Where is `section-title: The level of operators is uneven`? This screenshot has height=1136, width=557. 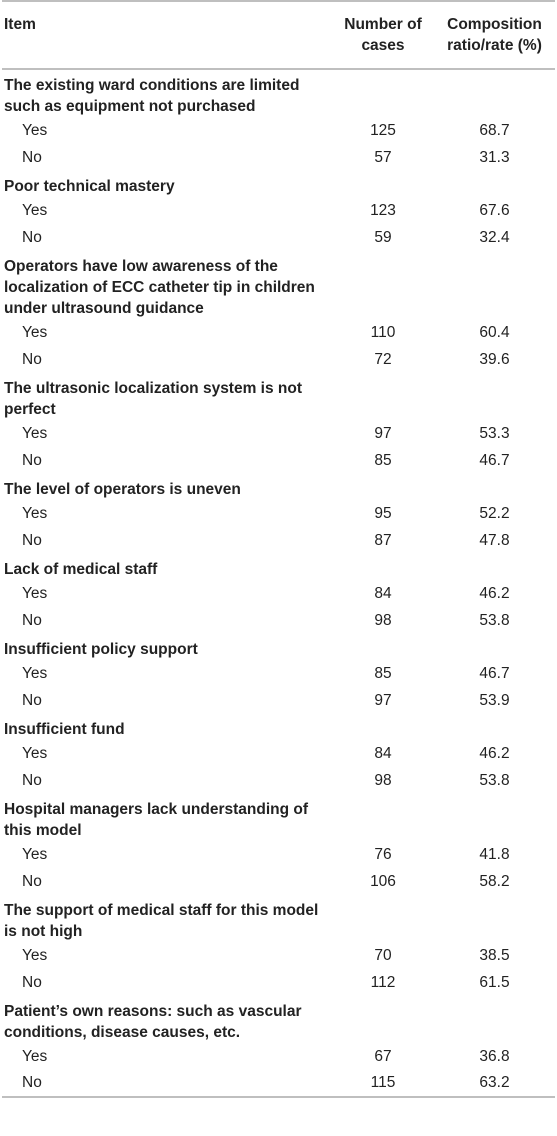
section-title: The level of operators is uneven is located at coordinates (278, 487).